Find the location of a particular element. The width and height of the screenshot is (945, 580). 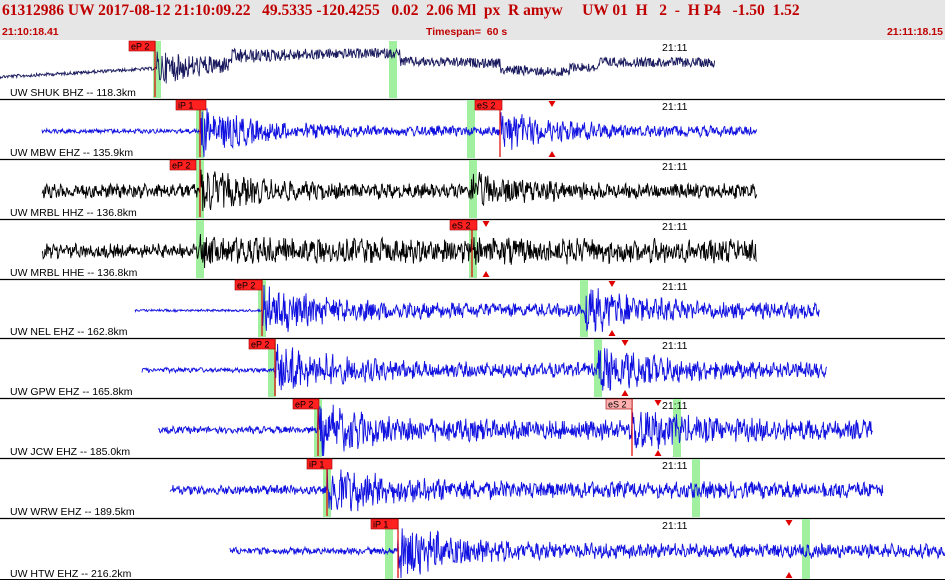

timespan: Timespan= 60 s is located at coordinates (467, 32).